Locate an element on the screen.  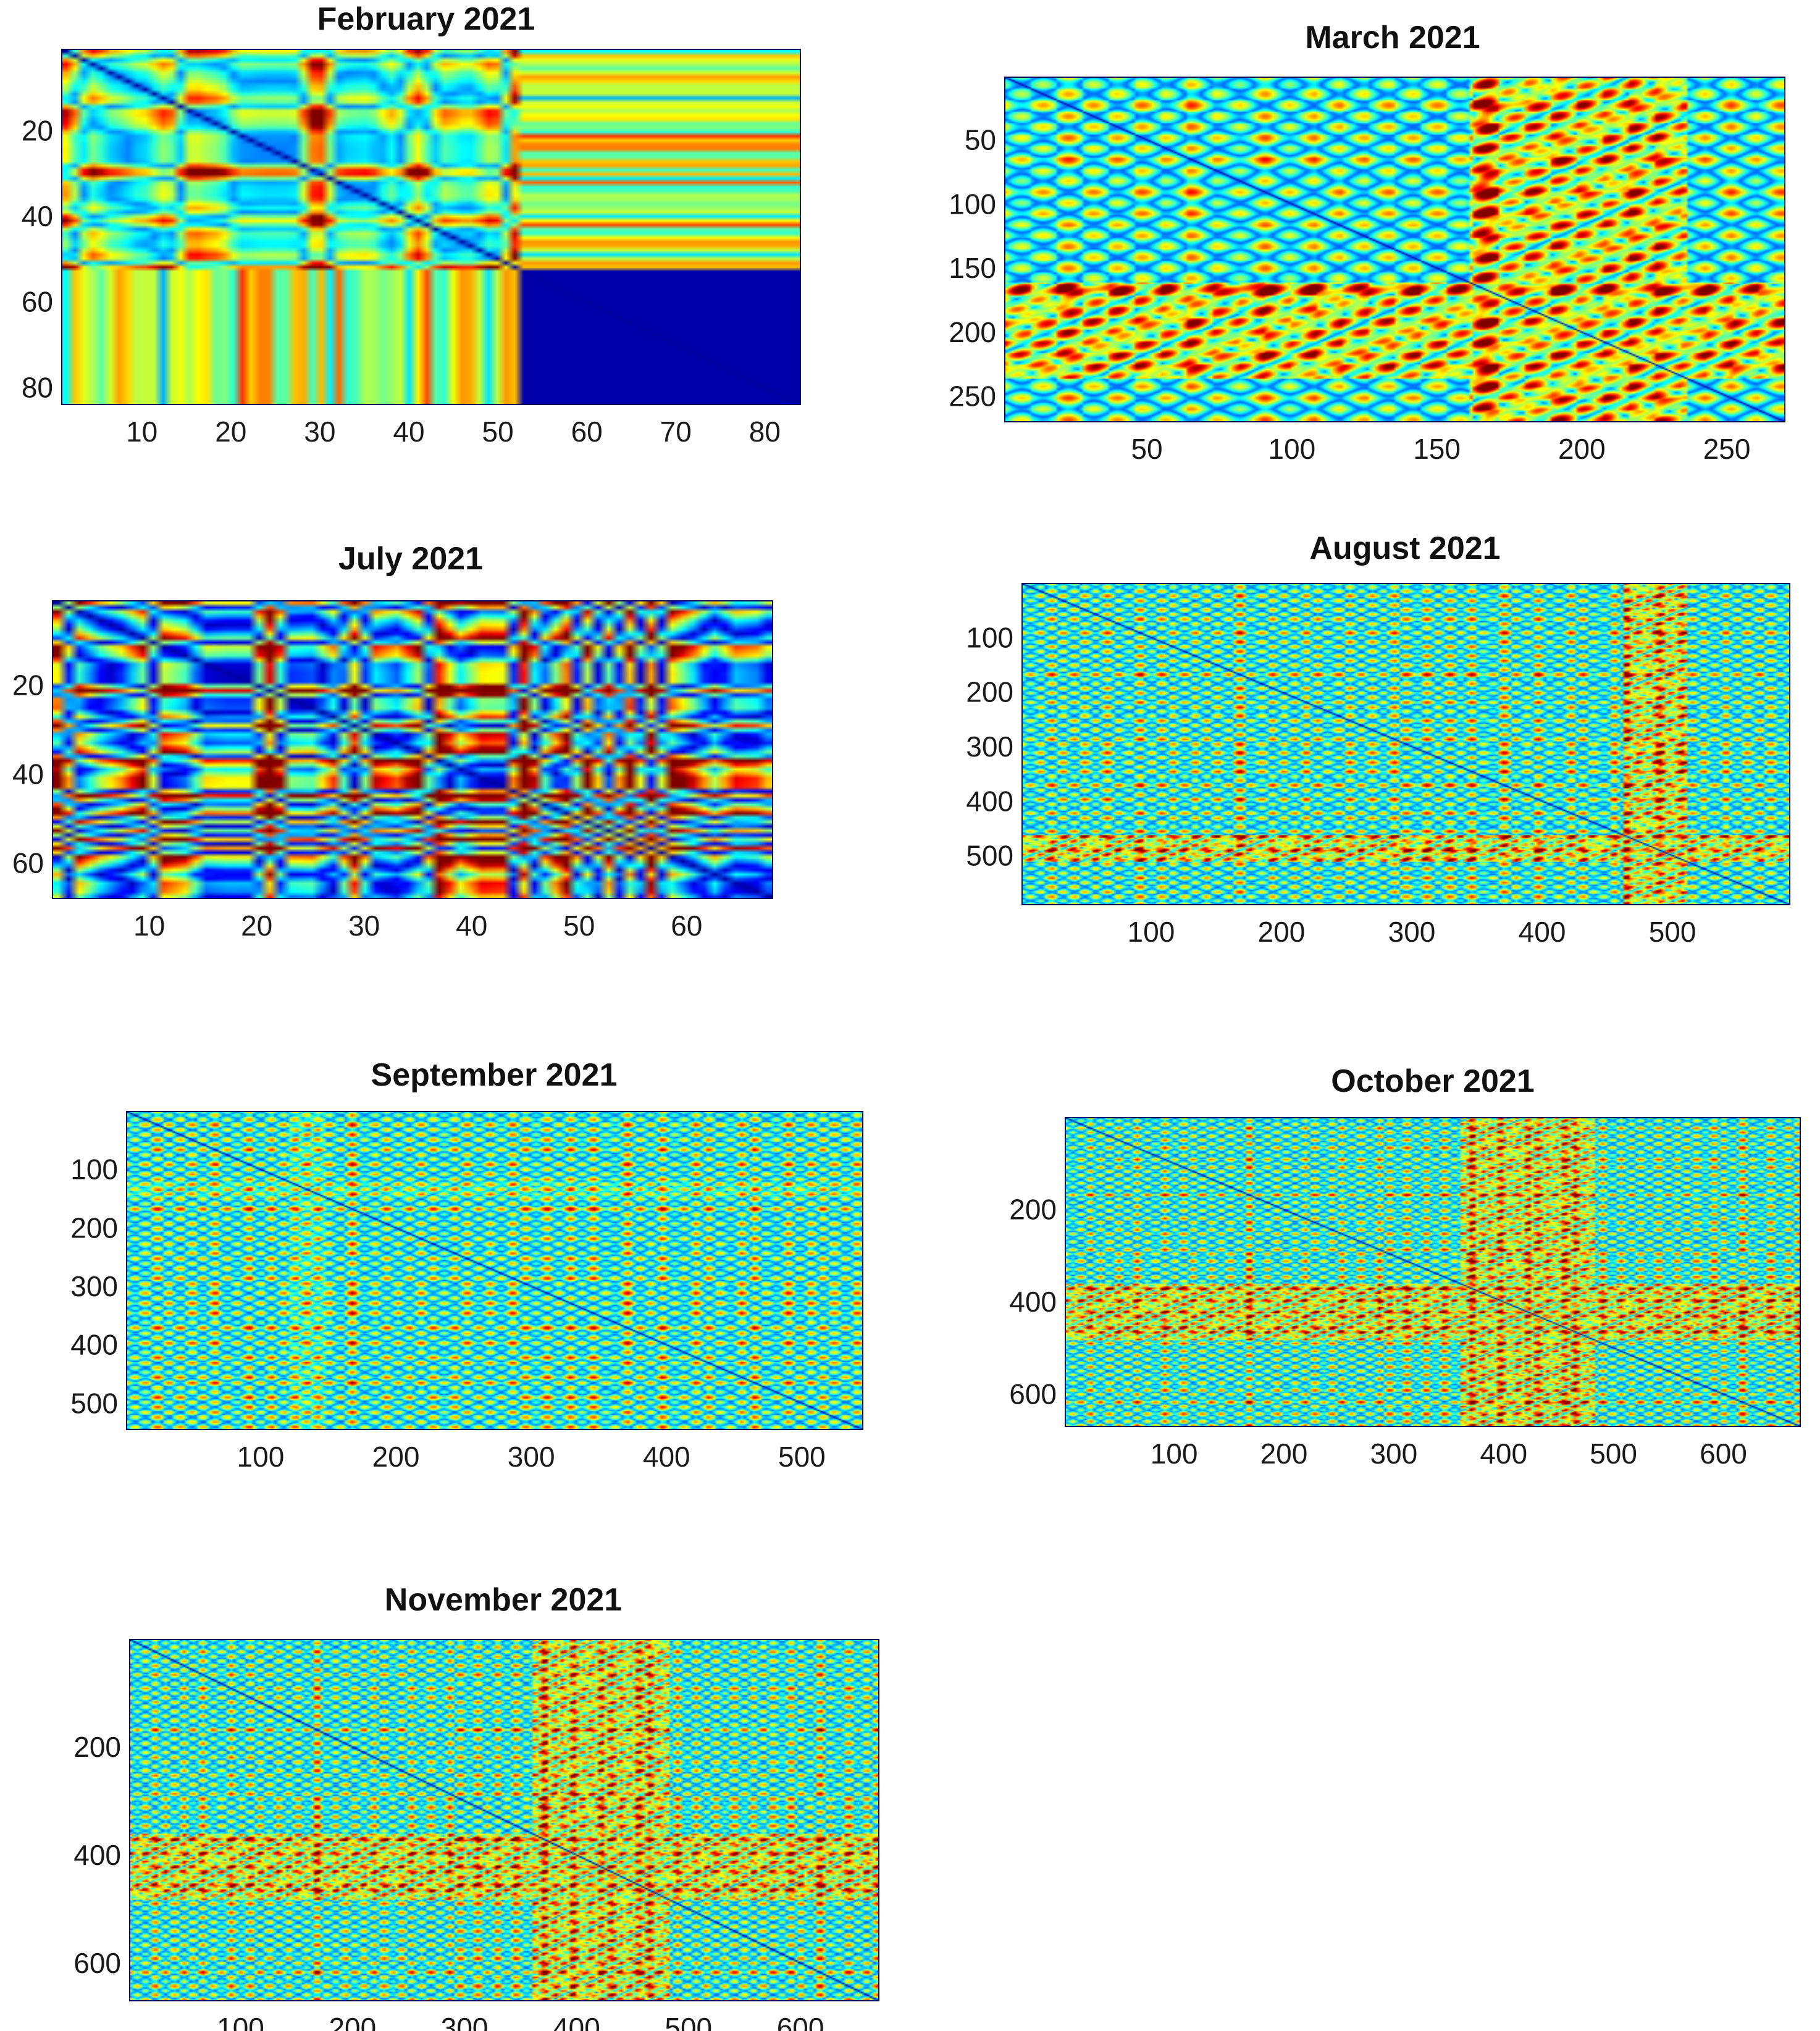
panel-title: August 2021 is located at coordinates (1404, 548).